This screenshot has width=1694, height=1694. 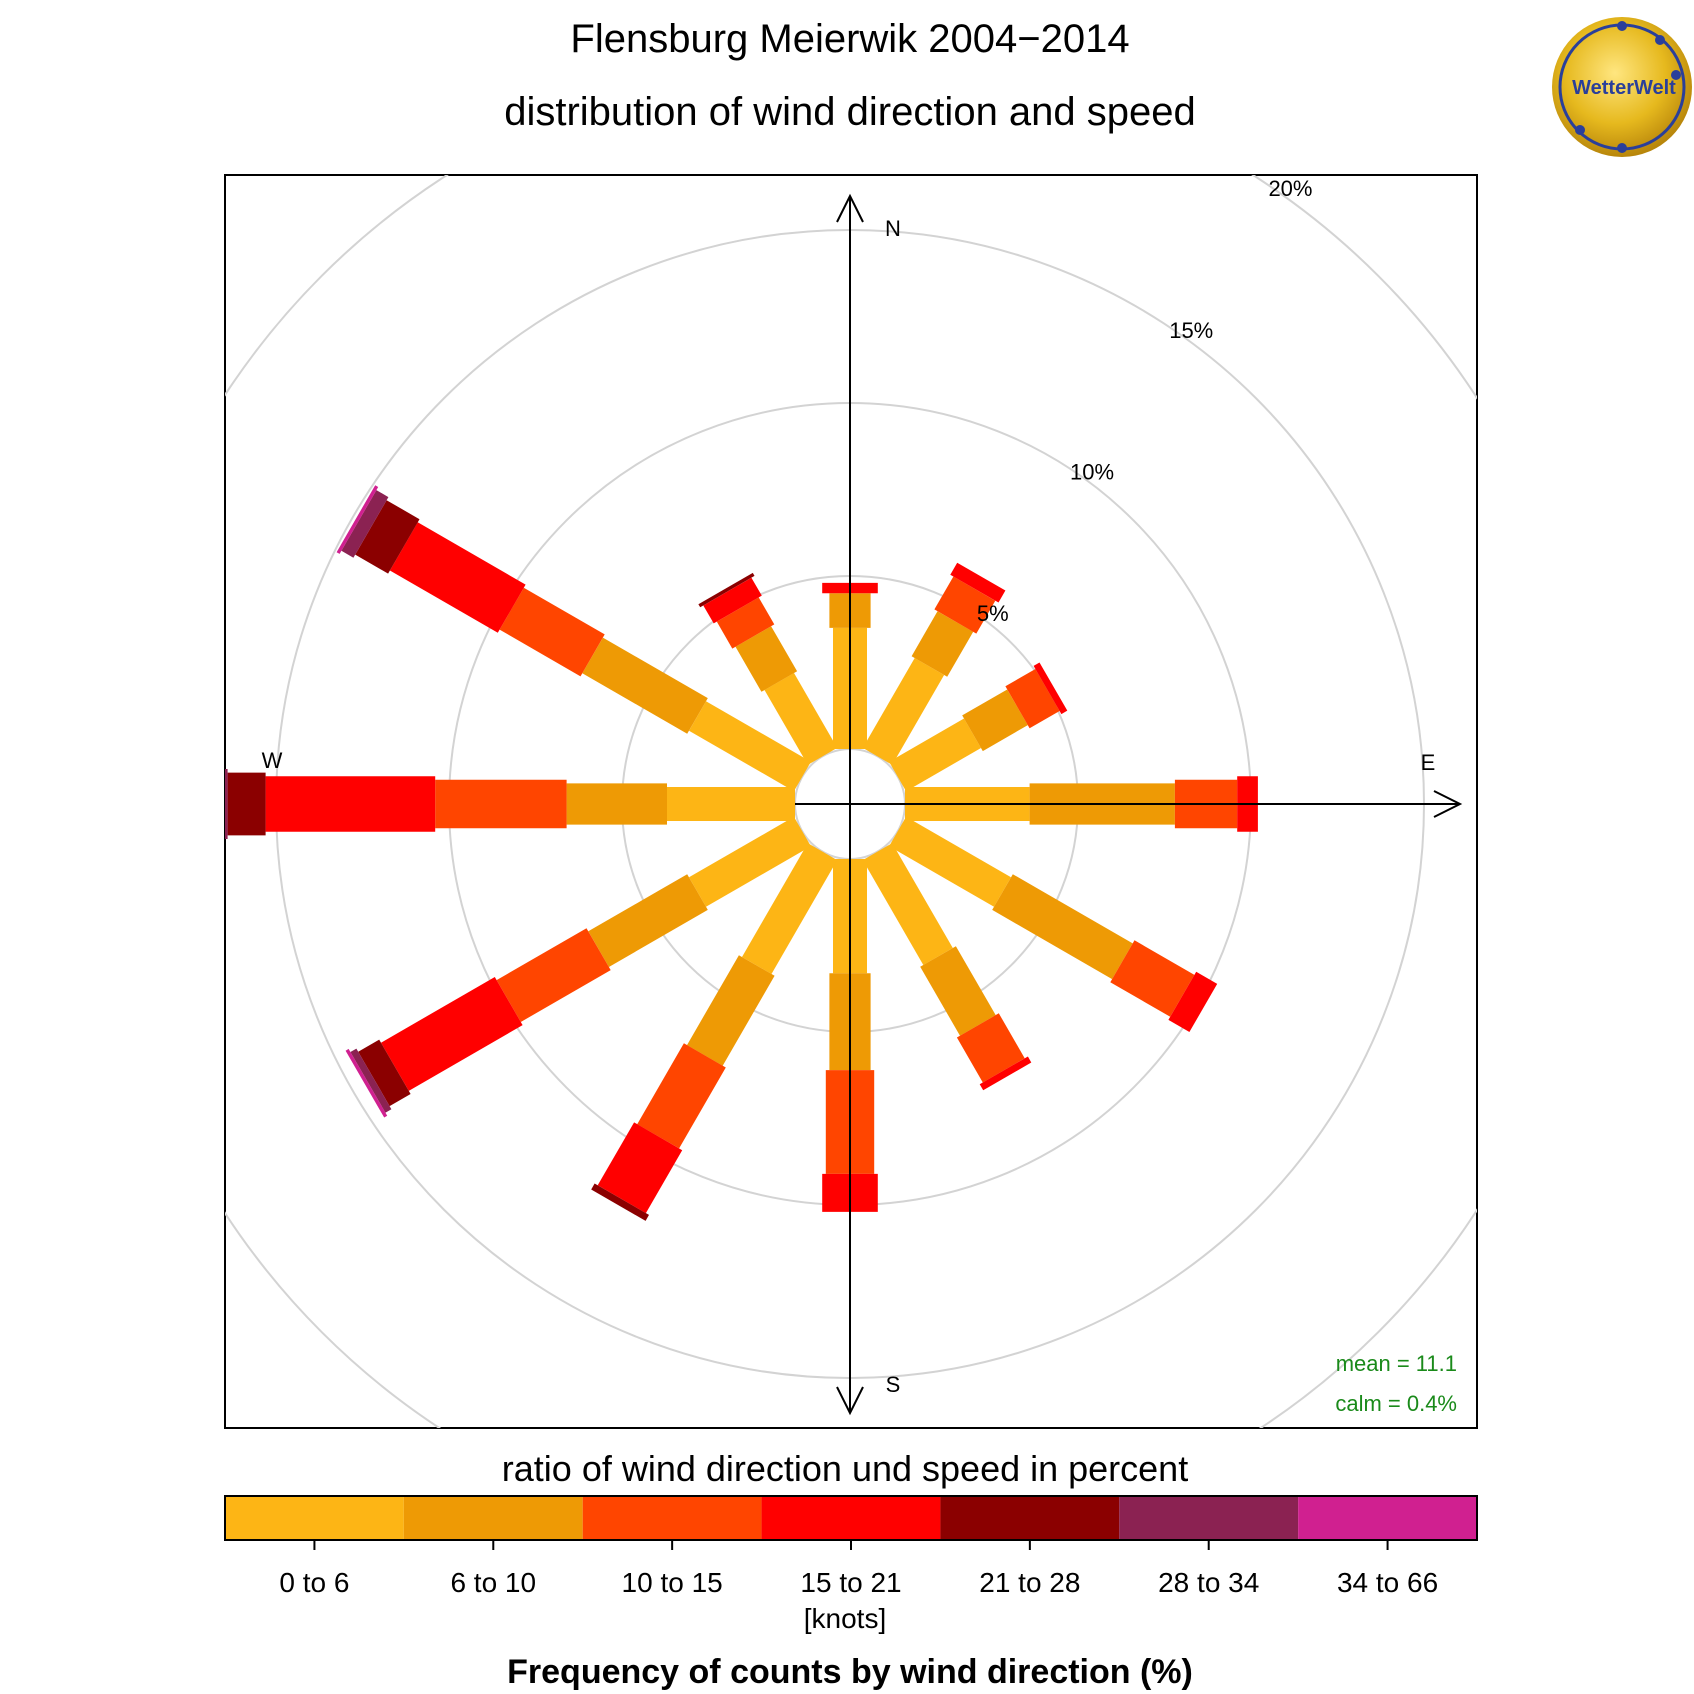 What do you see at coordinates (993, 613) in the screenshot?
I see `ring-label: 5%` at bounding box center [993, 613].